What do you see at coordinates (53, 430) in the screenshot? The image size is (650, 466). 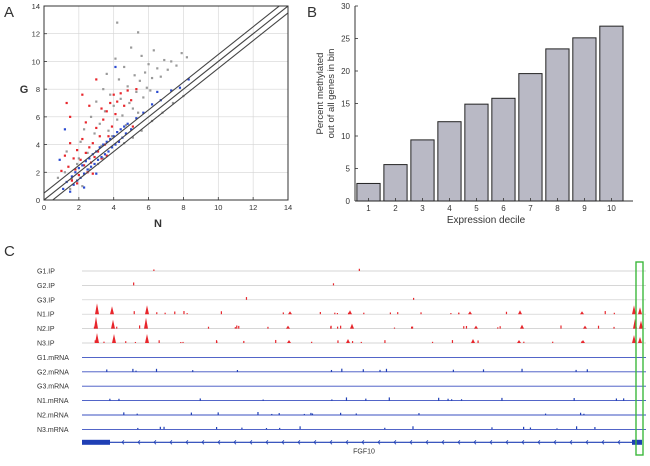 I see `track-label: N3.mRNA` at bounding box center [53, 430].